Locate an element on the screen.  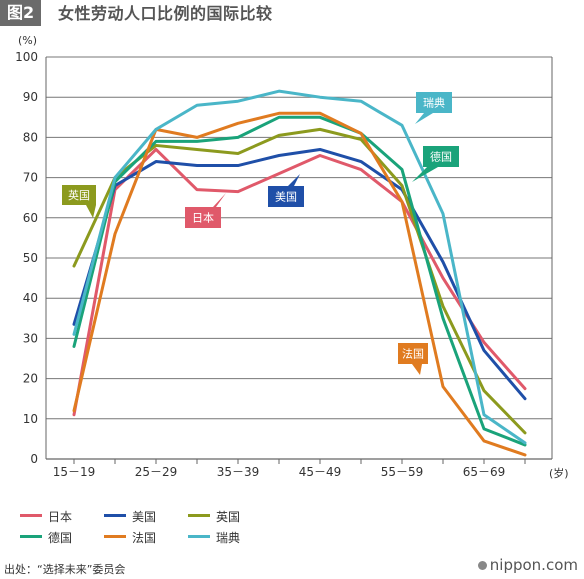
y-axis-ticks: 0 10 20 30 40 50 60 70 80 90 100 is located at coordinates (26, 258).